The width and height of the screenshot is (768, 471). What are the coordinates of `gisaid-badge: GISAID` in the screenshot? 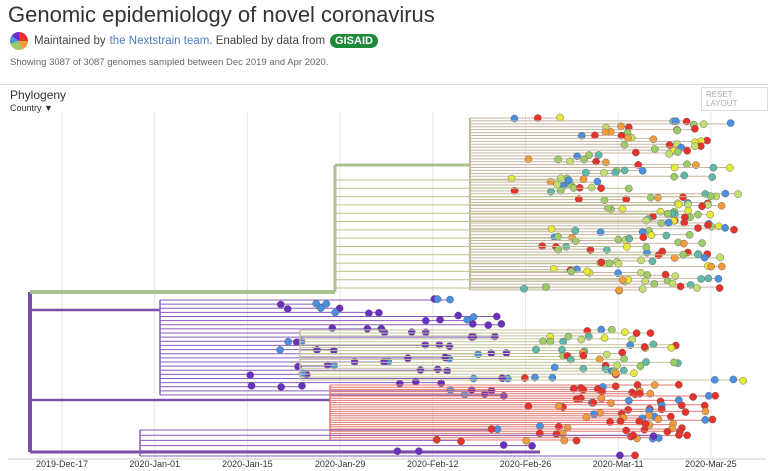 It's located at (354, 41).